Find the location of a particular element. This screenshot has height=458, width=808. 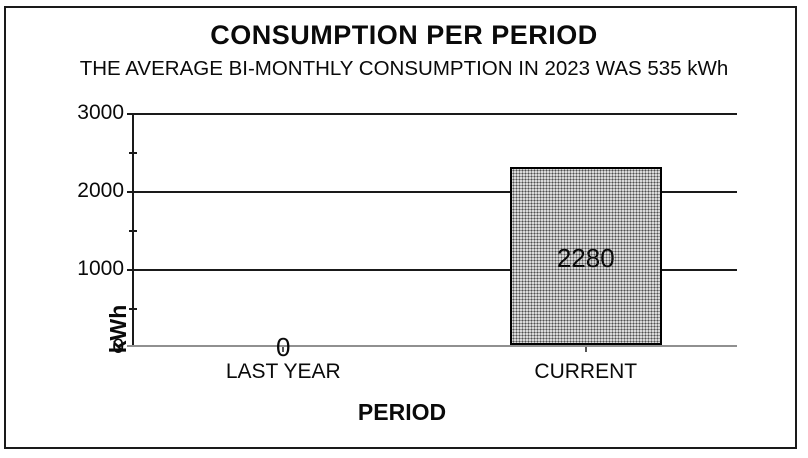

bar-data-label: 0 is located at coordinates (283, 347).